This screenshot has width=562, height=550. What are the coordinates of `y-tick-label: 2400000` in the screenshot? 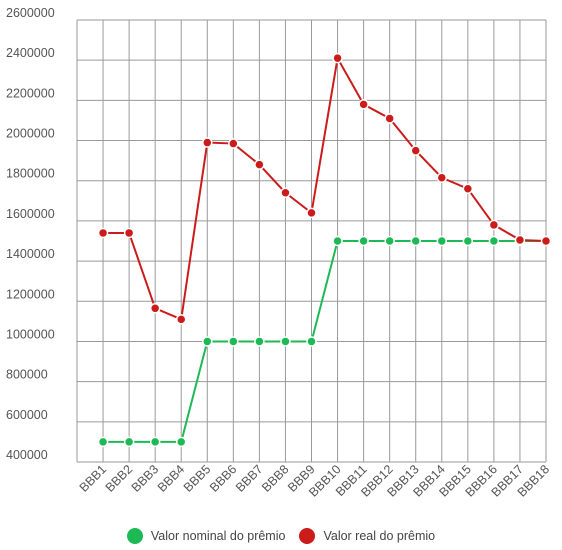 It's located at (30, 53).